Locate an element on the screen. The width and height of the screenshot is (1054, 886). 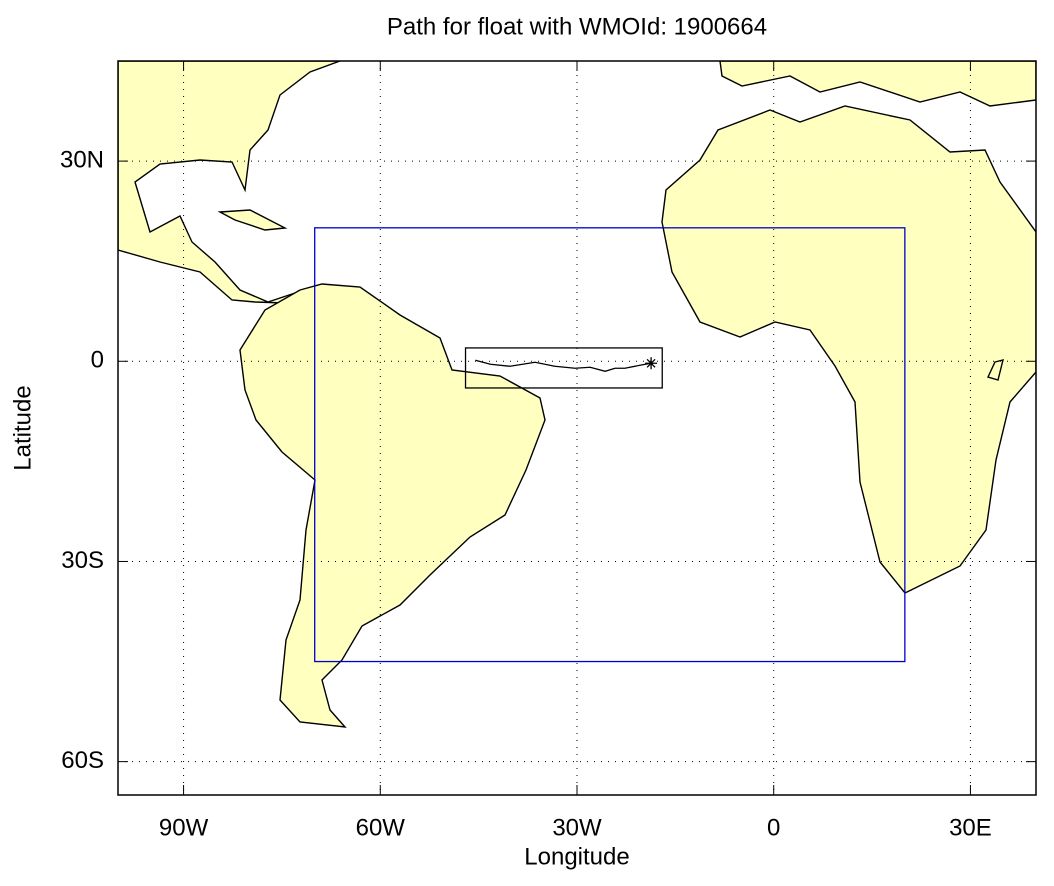
madagascar is located at coordinates (995, 370).